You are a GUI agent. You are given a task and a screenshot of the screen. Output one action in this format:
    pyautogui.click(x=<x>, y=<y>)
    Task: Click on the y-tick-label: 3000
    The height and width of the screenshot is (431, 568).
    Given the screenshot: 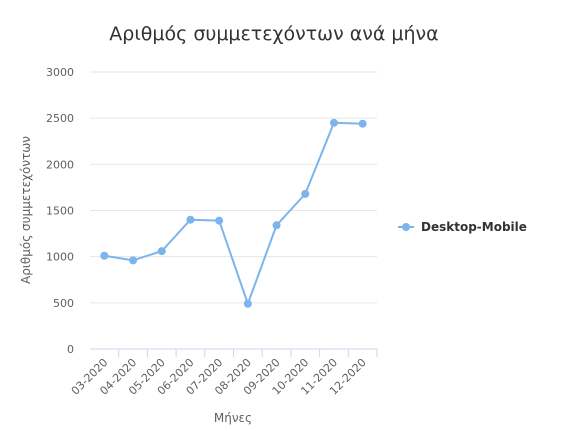 What is the action you would take?
    pyautogui.click(x=60, y=72)
    